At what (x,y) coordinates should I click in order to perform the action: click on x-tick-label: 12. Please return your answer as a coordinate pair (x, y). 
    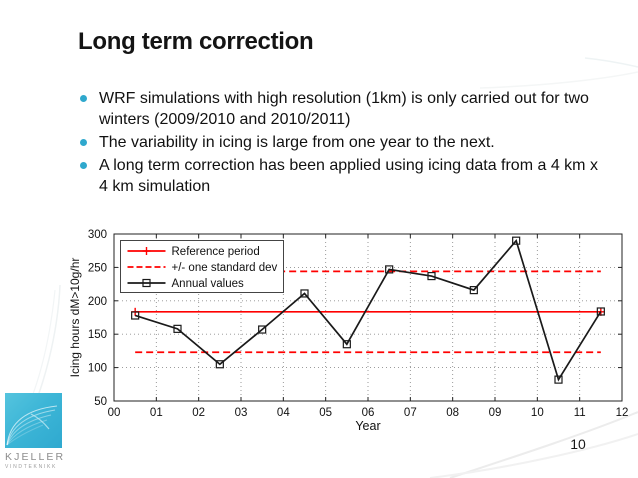
    Looking at the image, I should click on (622, 413).